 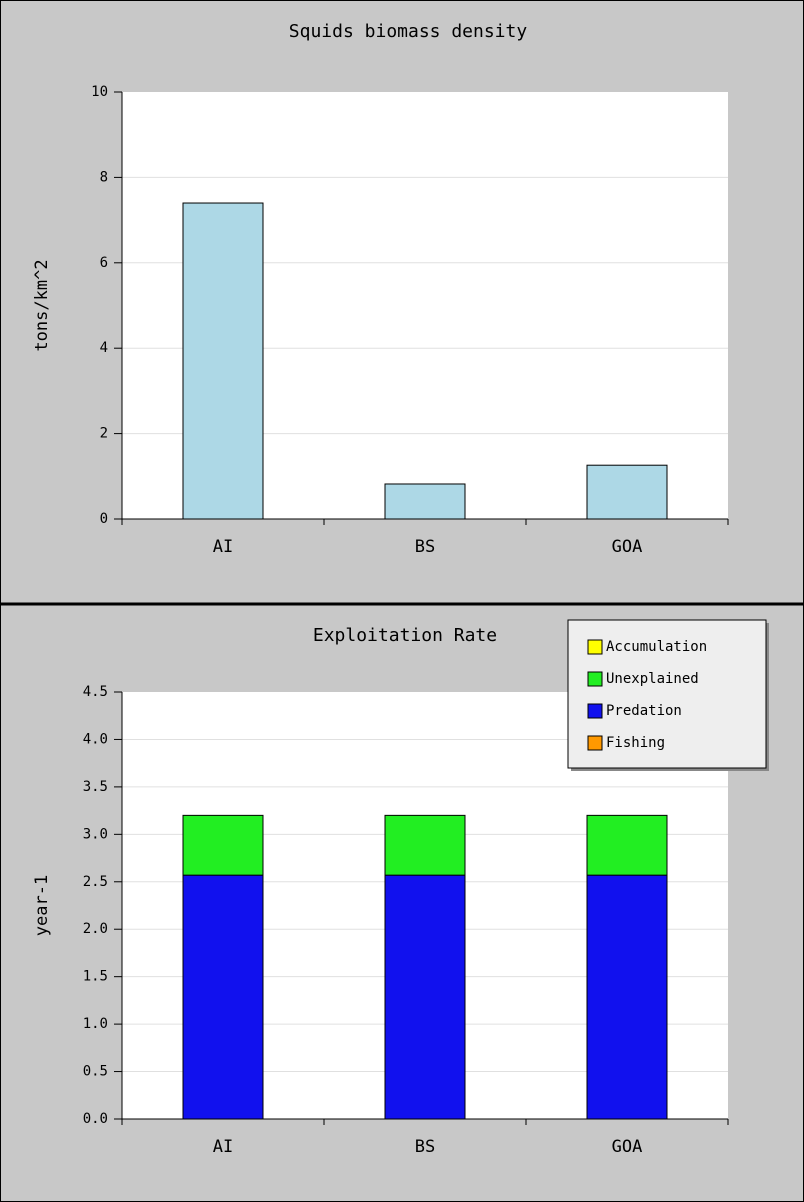 I want to click on y-axis-label: year-1, so click(x=42, y=905).